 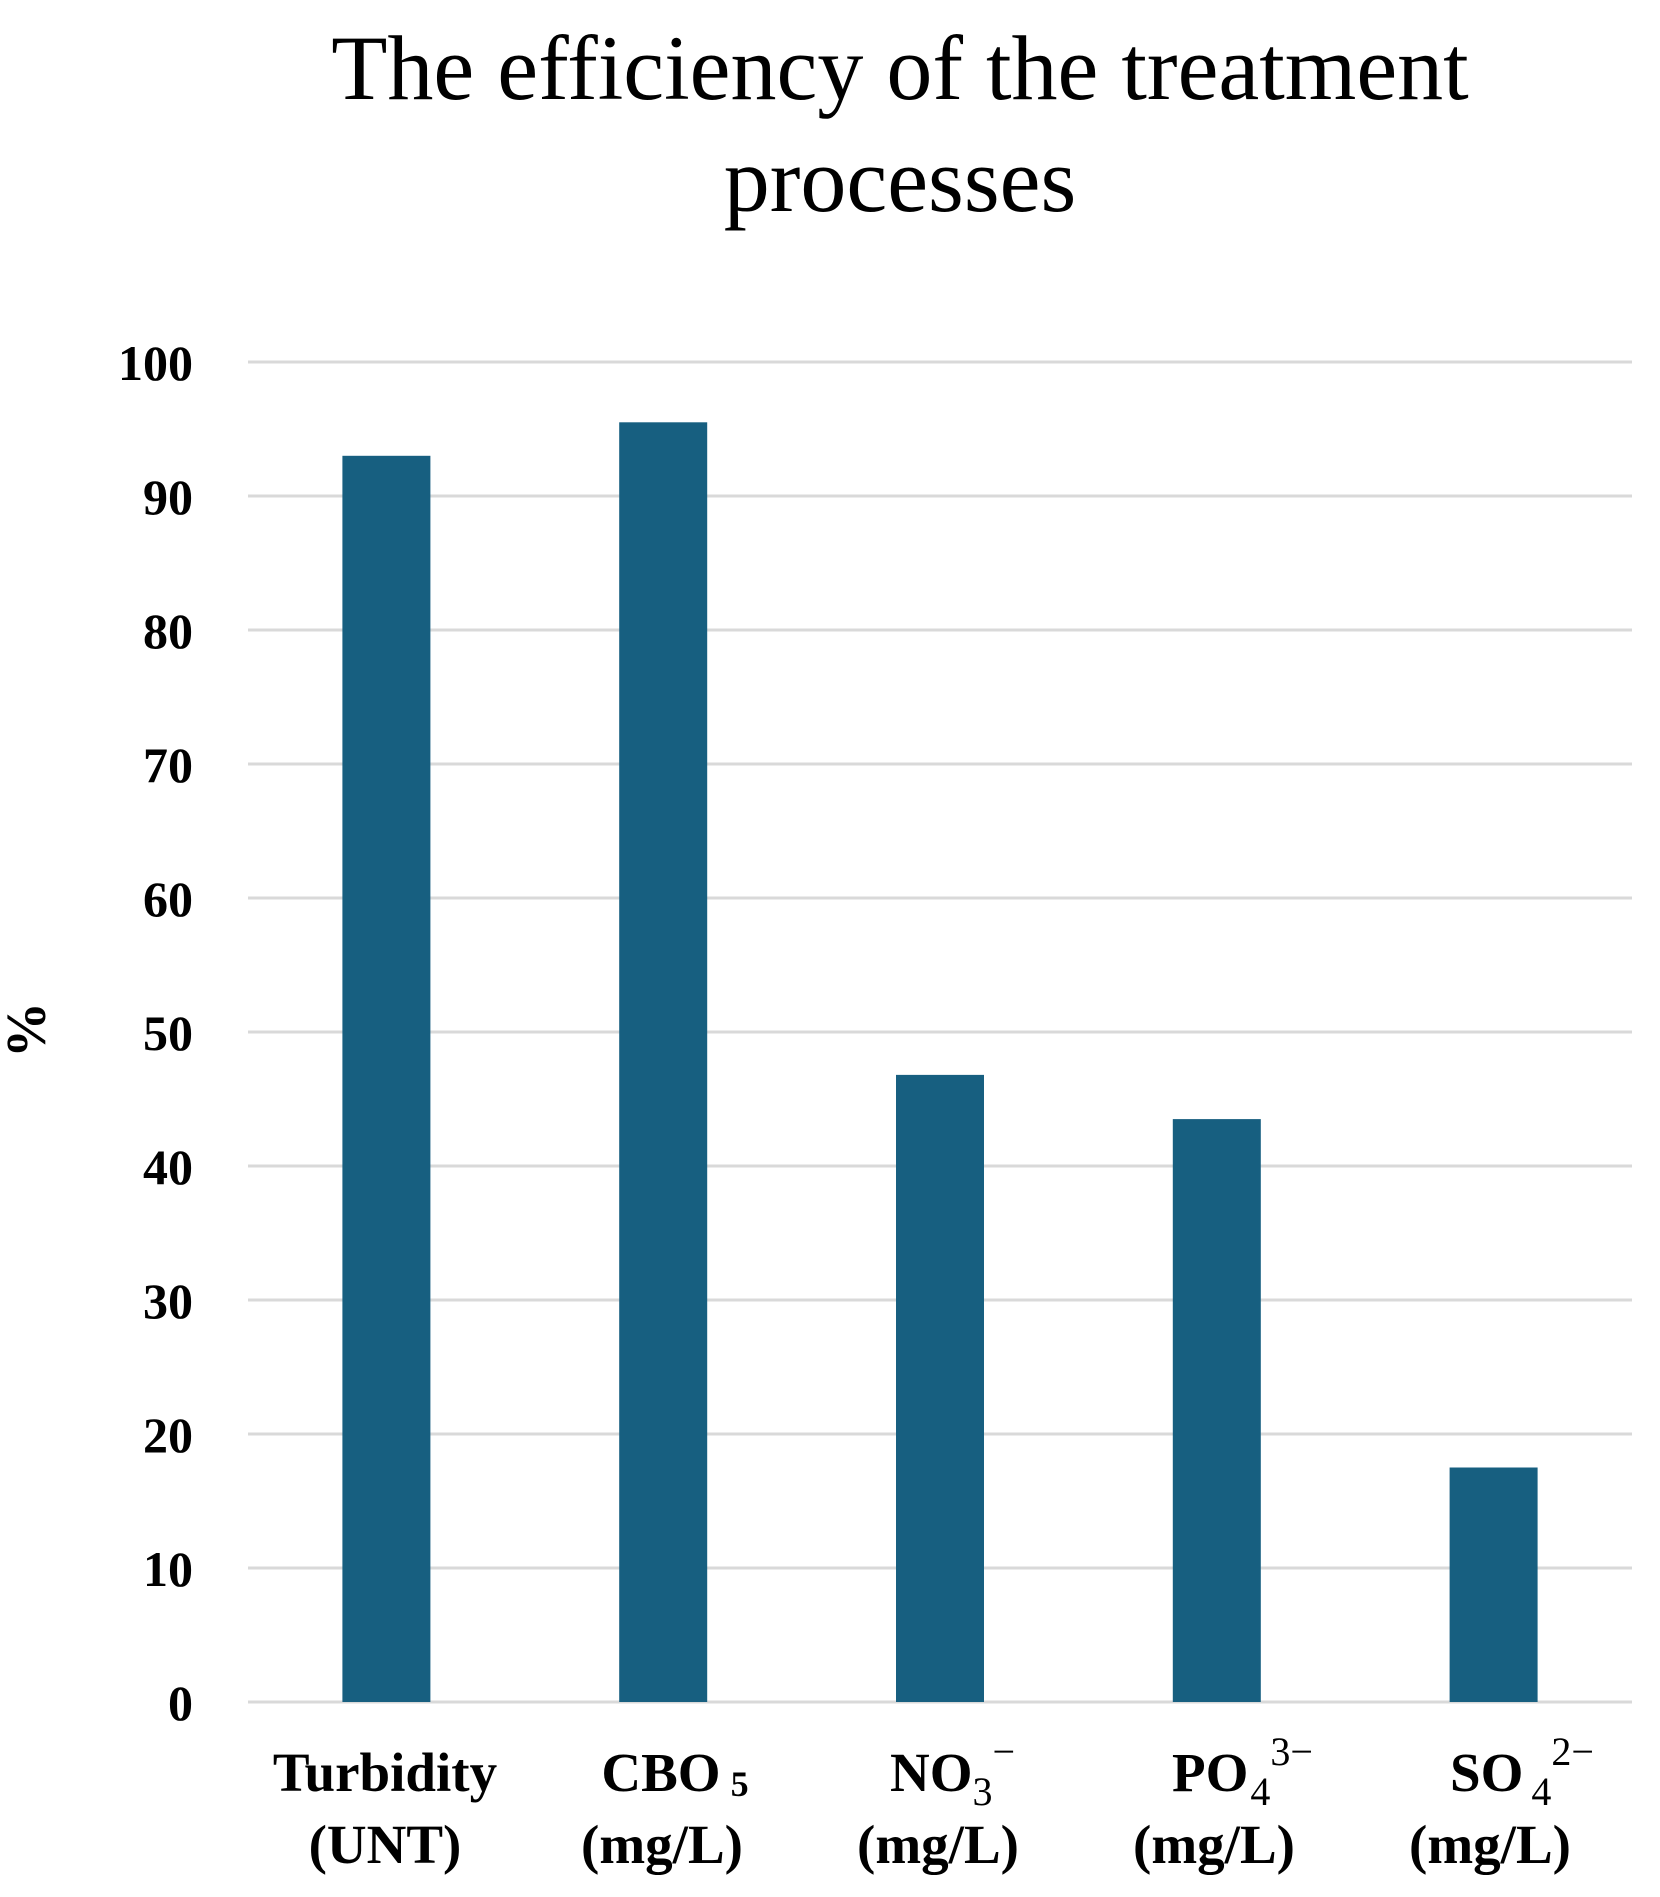 I want to click on x-label-po4-main: PO, so click(x=1210, y=1772).